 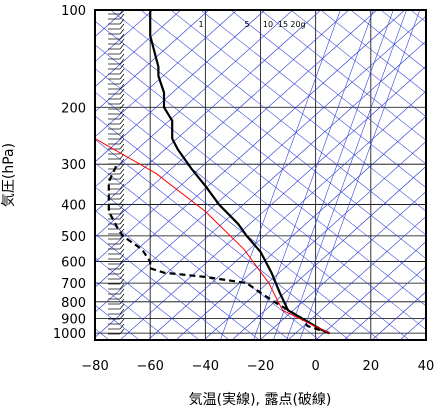 What do you see at coordinates (9, 175) in the screenshot?
I see `y-axis-title: 気圧(hPa)` at bounding box center [9, 175].